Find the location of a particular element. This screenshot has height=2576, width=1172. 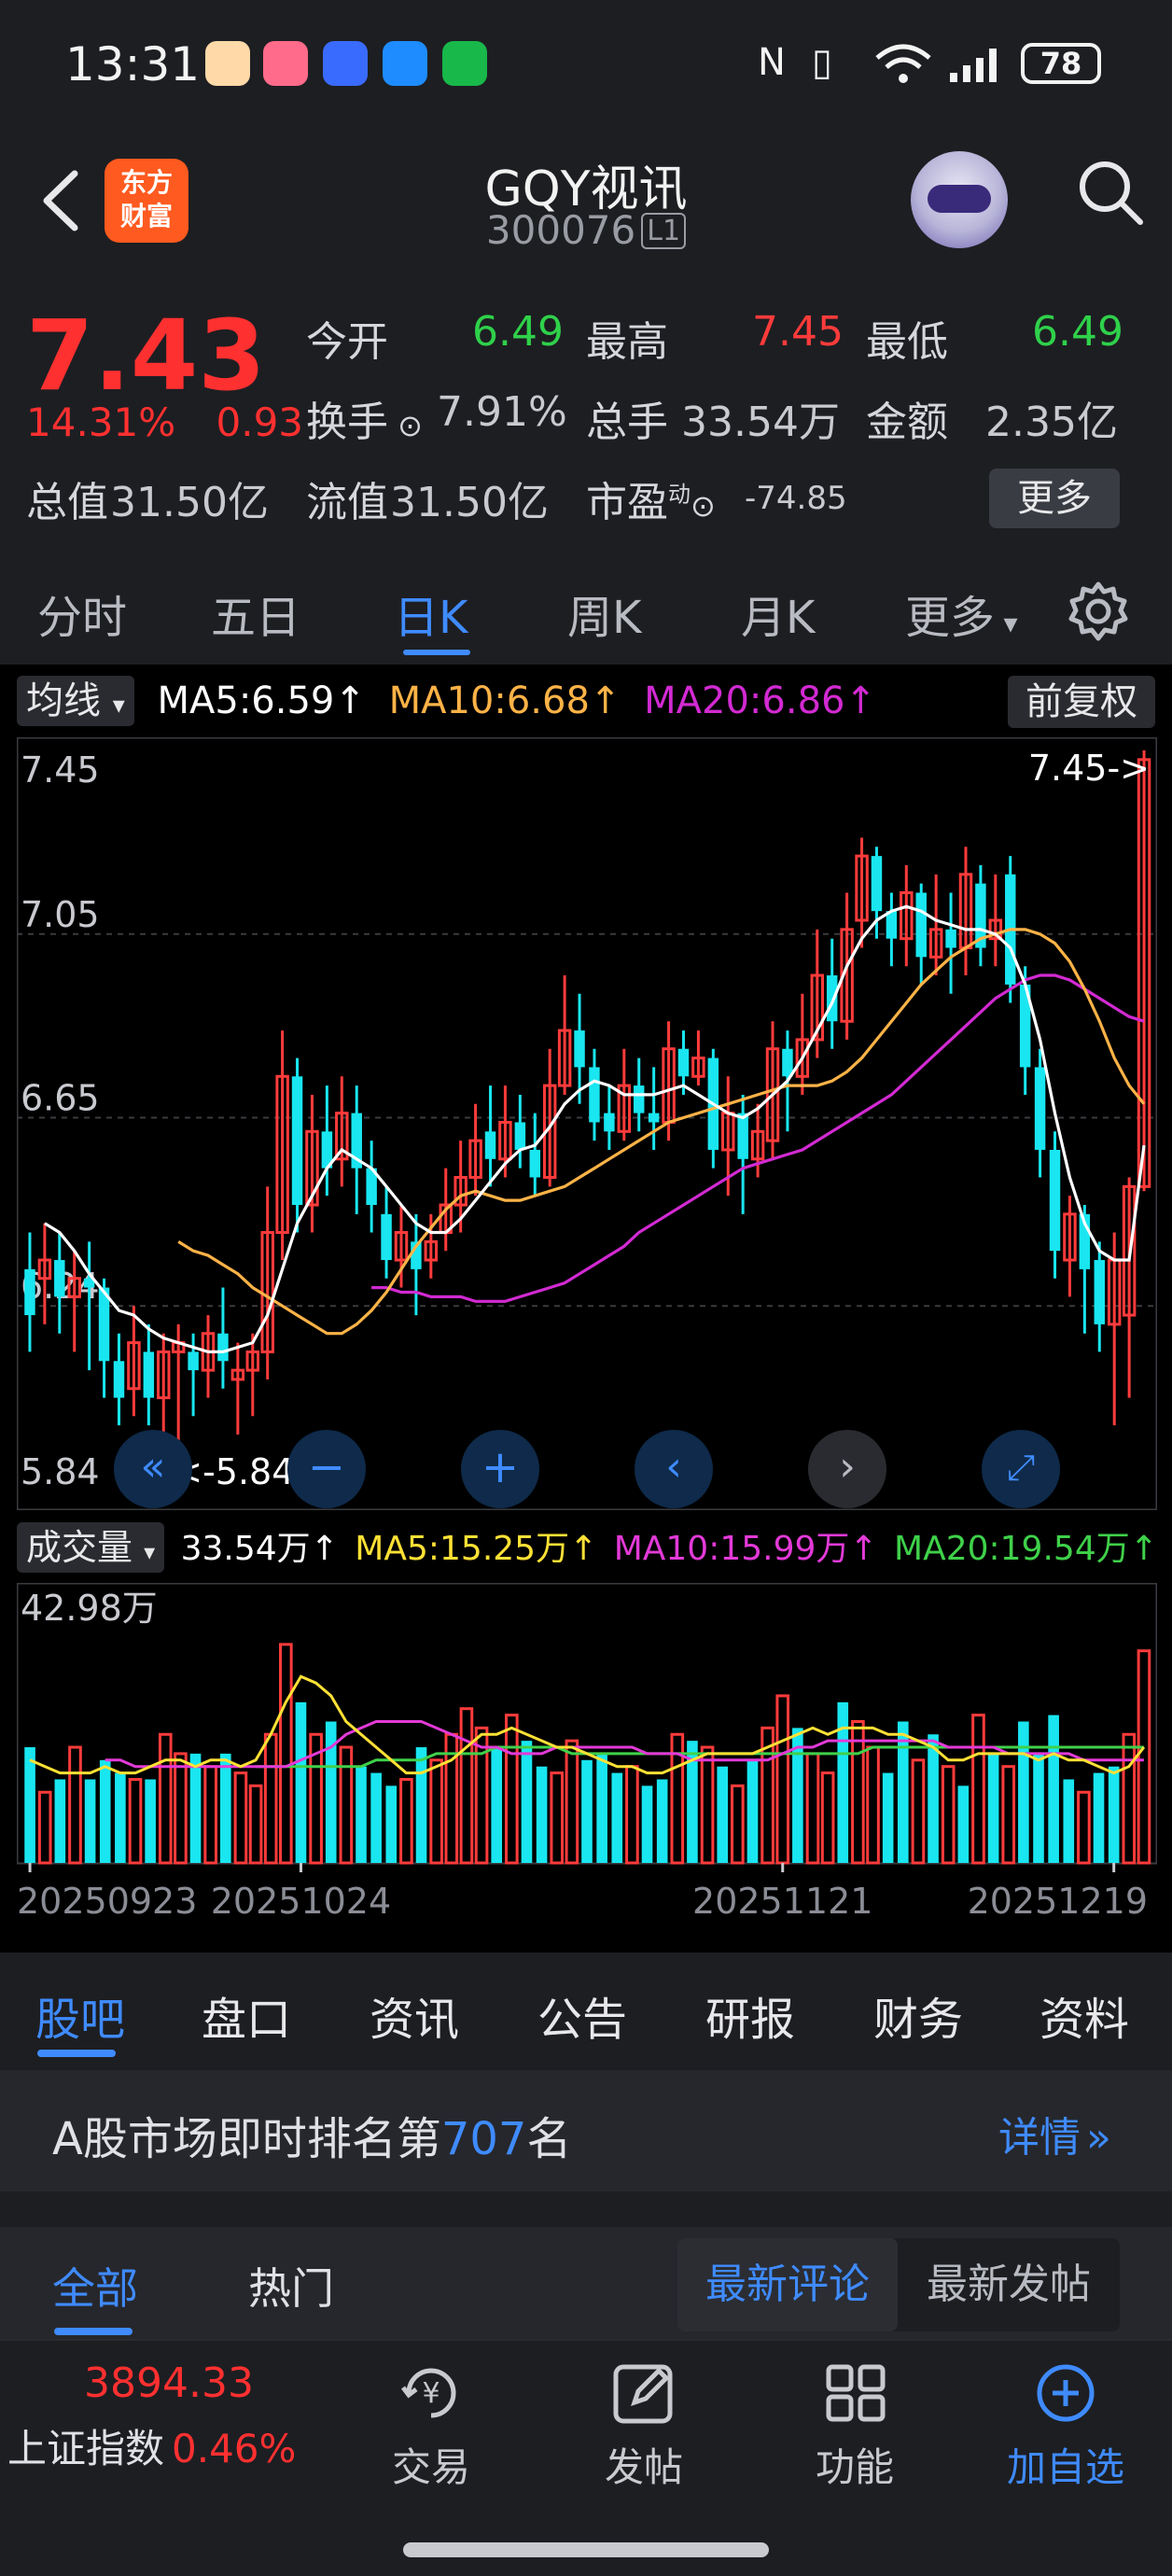

fullscreen-icon: ⤢ is located at coordinates (1021, 1469).